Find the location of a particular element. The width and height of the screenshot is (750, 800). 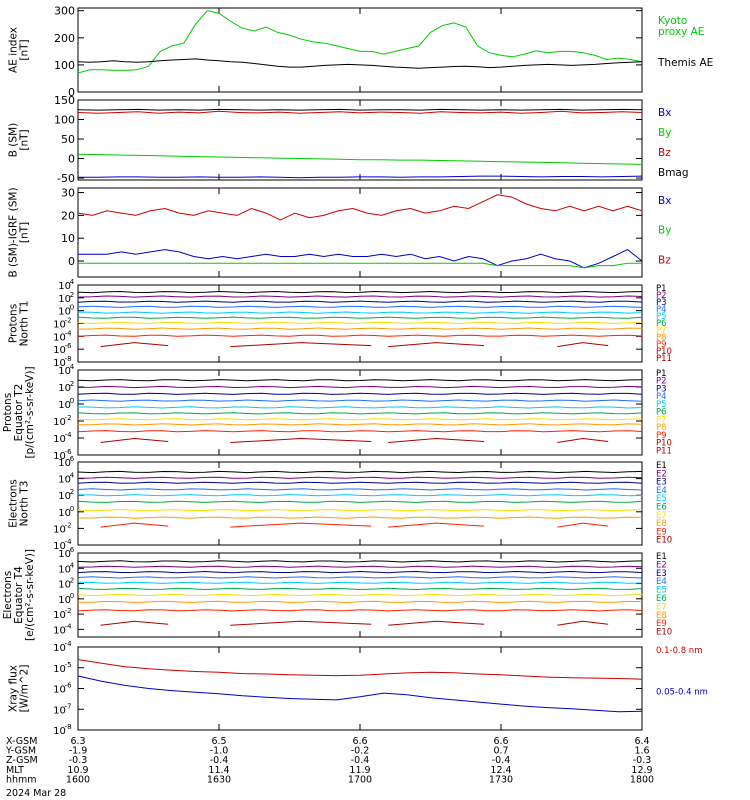

y-axis-label-line: Xray flux is located at coordinates (14, 688).